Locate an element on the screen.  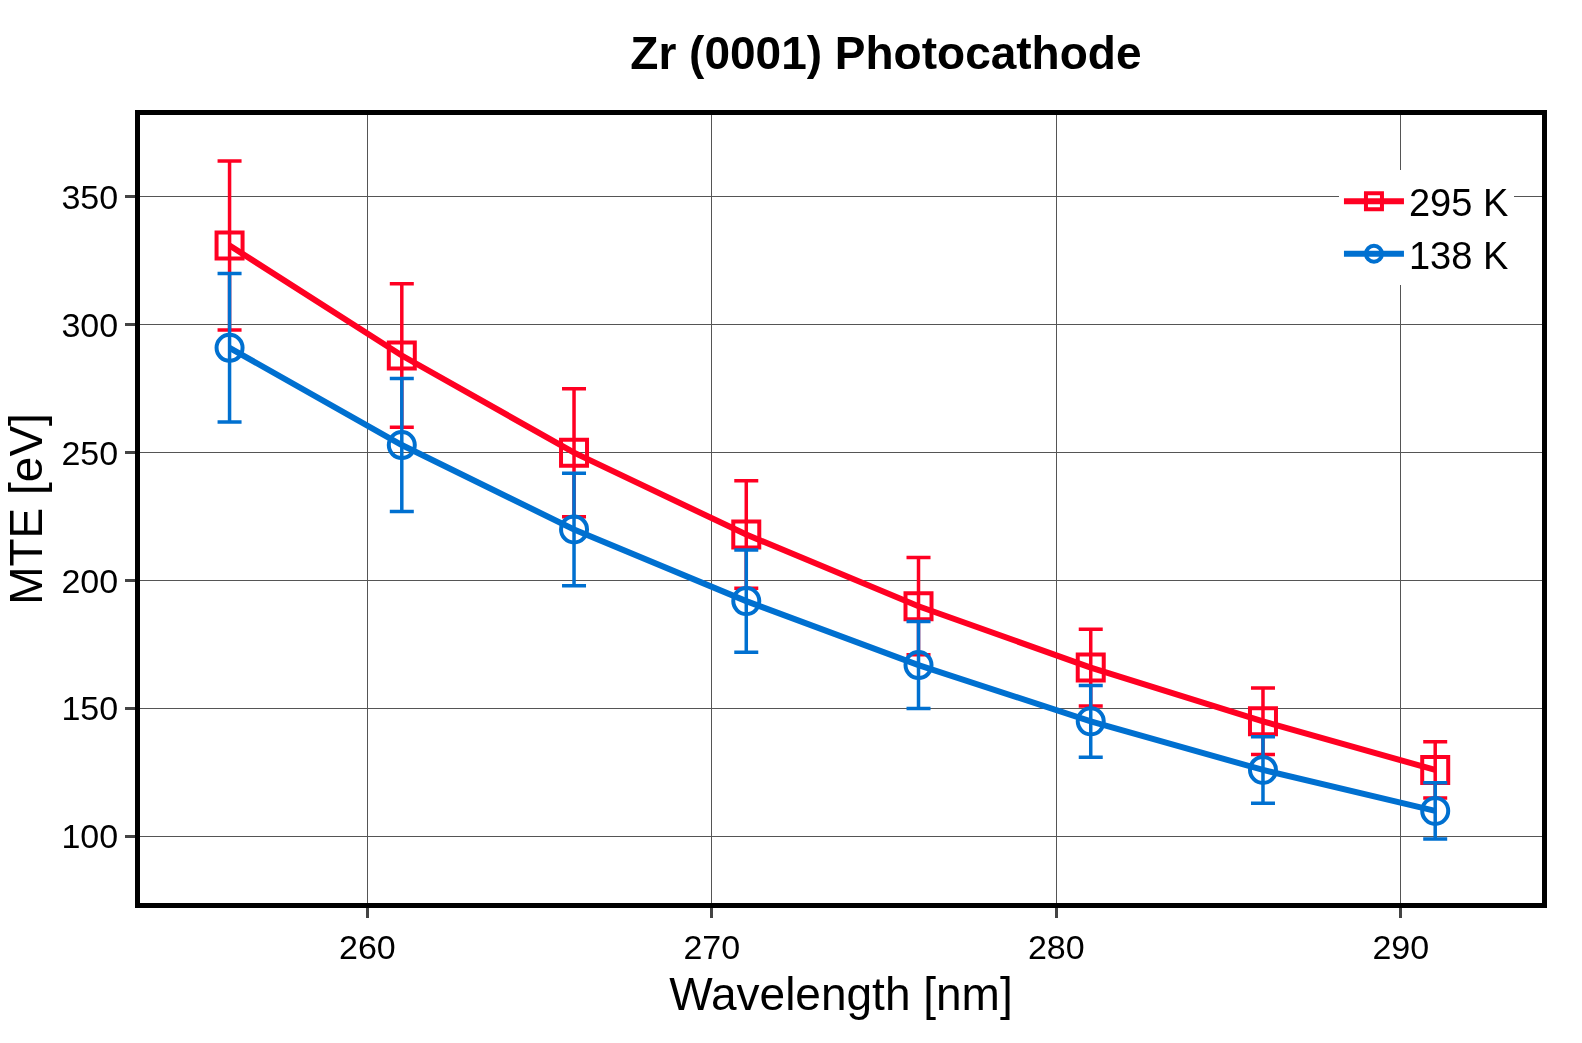
chart-title: Zr (0001) Photocathode is located at coordinates (886, 52).